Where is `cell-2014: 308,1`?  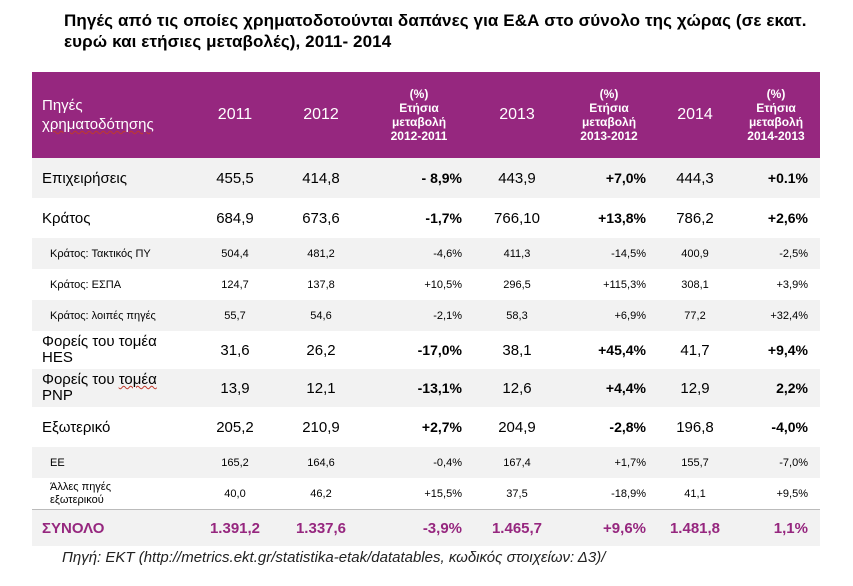 cell-2014: 308,1 is located at coordinates (695, 284).